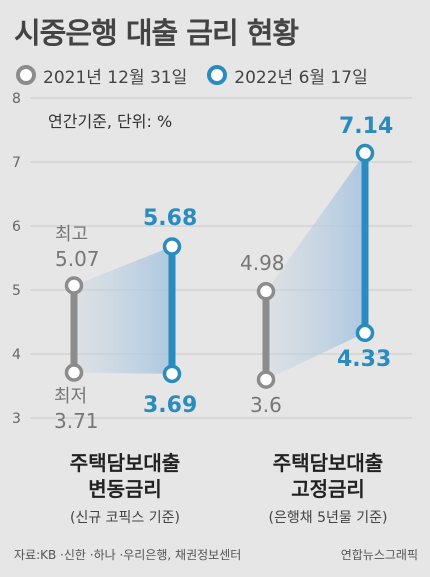 This screenshot has width=430, height=577. I want to click on category-variable-line2: 변동금리, so click(125, 489).